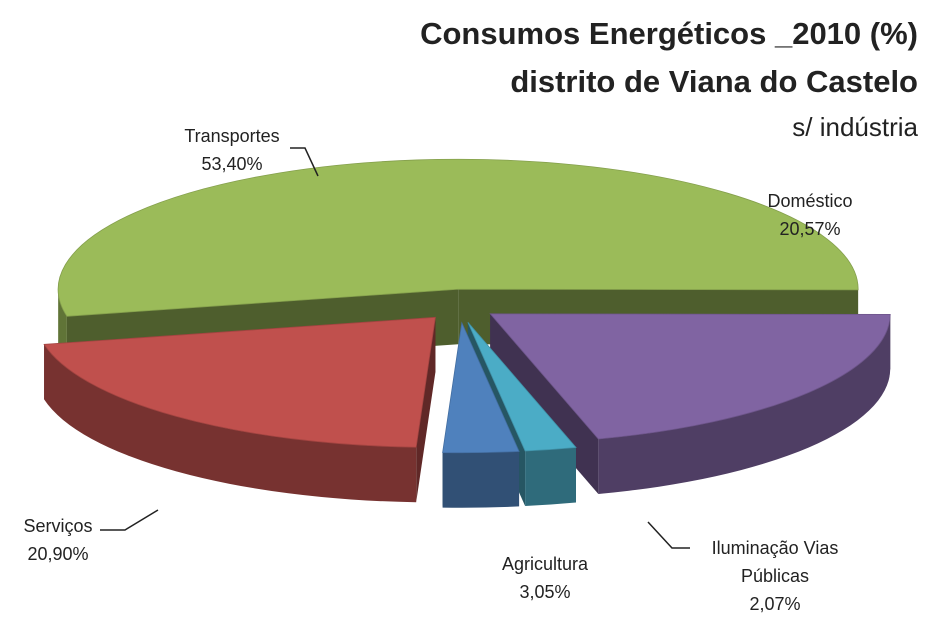 The image size is (932, 618). What do you see at coordinates (545, 564) in the screenshot?
I see `category-label: Agricultura` at bounding box center [545, 564].